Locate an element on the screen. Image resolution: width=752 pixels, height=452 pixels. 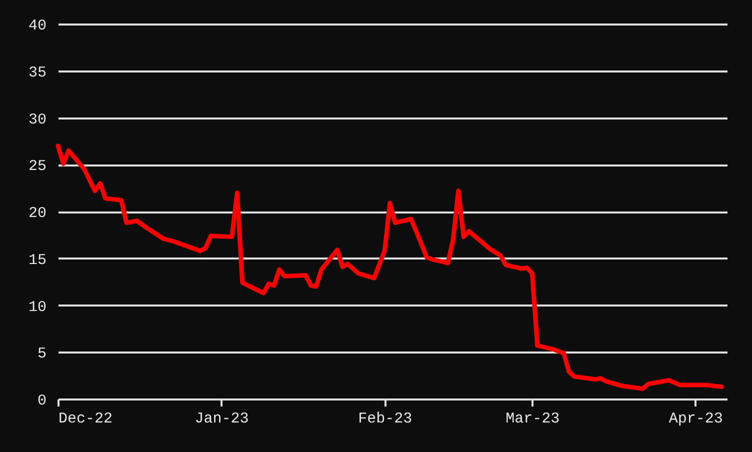
y-tick-label: 0 is located at coordinates (41, 401).